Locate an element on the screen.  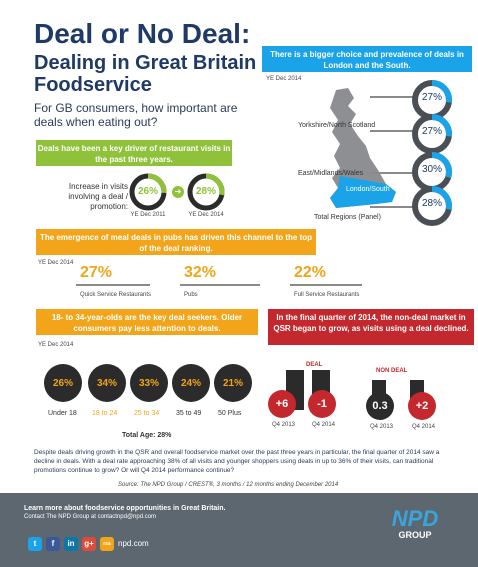
age-label-under18: Under 18 is located at coordinates (62, 413).